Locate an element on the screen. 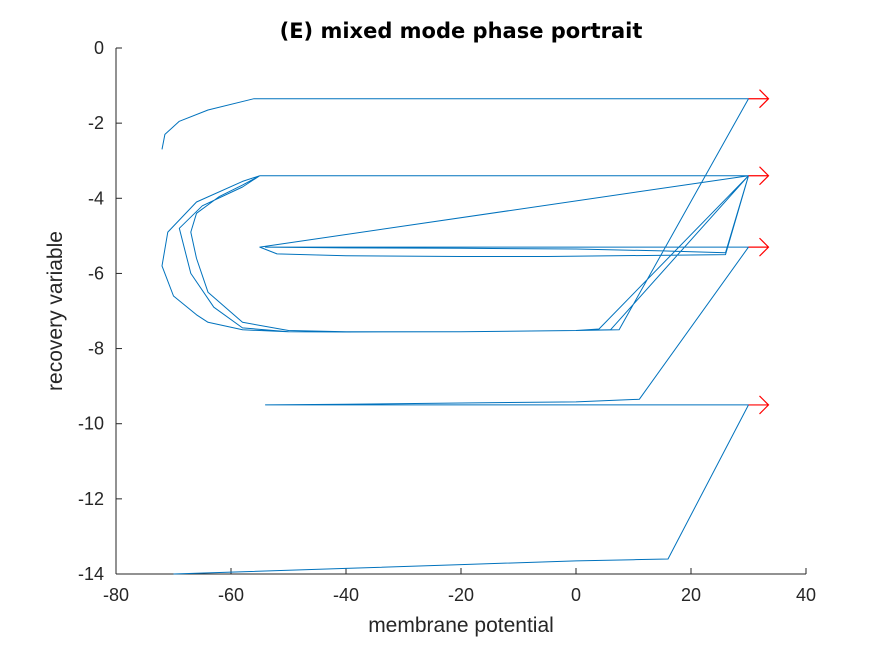 This screenshot has width=891, height=645. x-tick-label: 20 is located at coordinates (691, 595).